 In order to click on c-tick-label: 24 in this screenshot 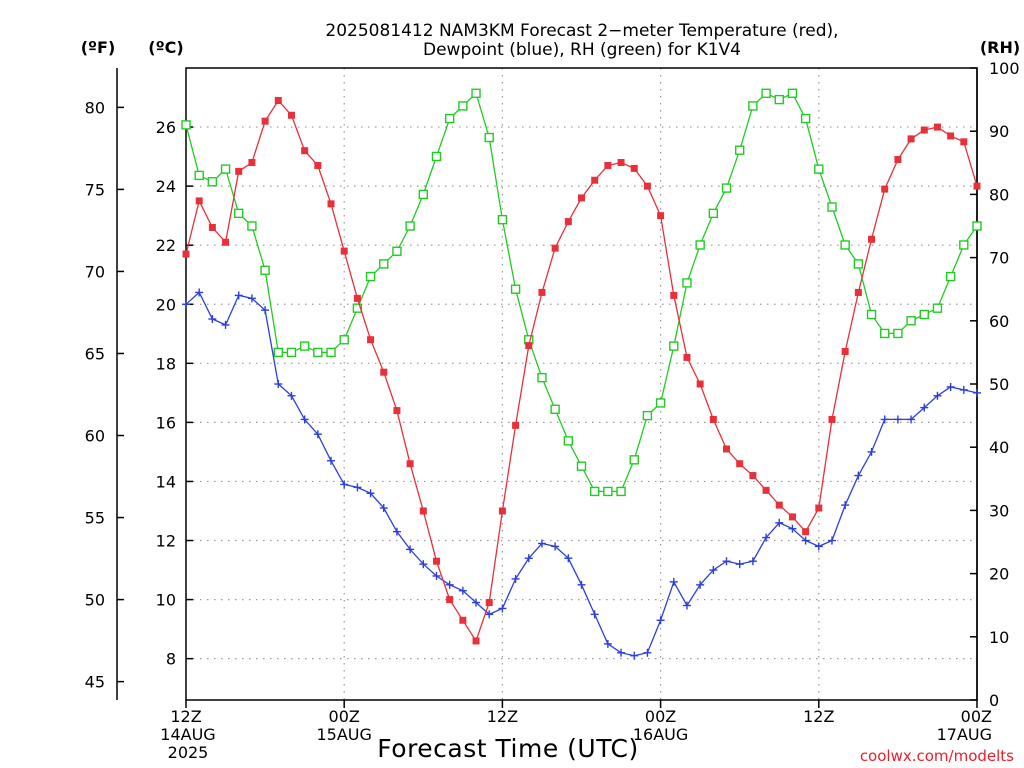, I will do `click(166, 186)`.